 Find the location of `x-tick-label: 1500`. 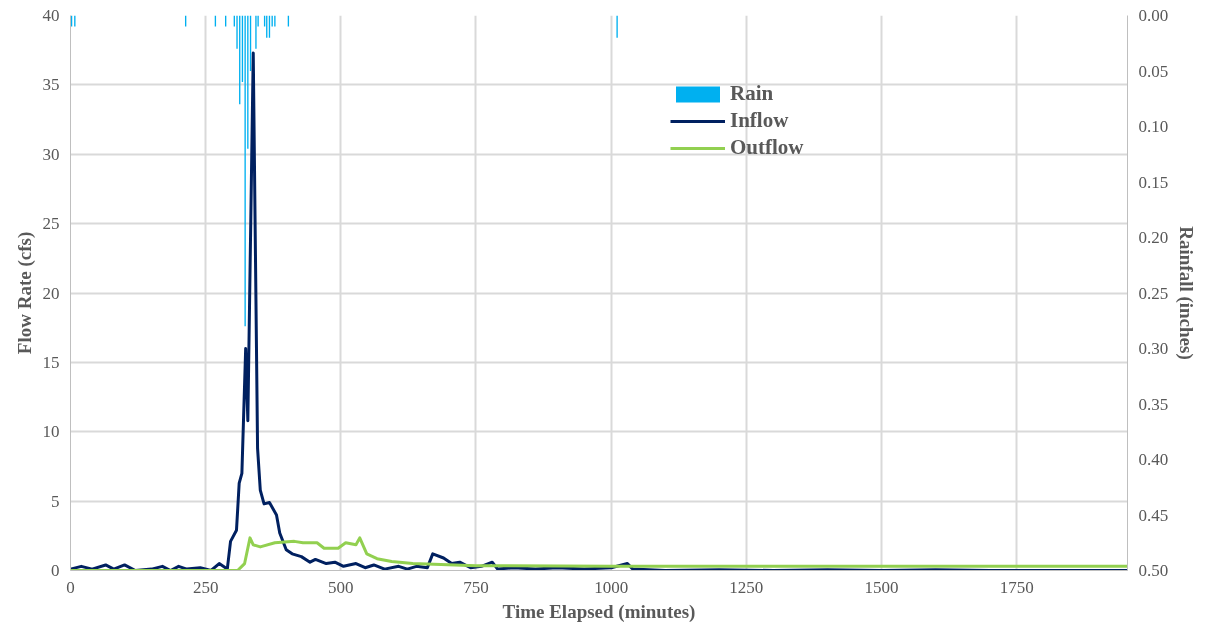

x-tick-label: 1500 is located at coordinates (881, 587).